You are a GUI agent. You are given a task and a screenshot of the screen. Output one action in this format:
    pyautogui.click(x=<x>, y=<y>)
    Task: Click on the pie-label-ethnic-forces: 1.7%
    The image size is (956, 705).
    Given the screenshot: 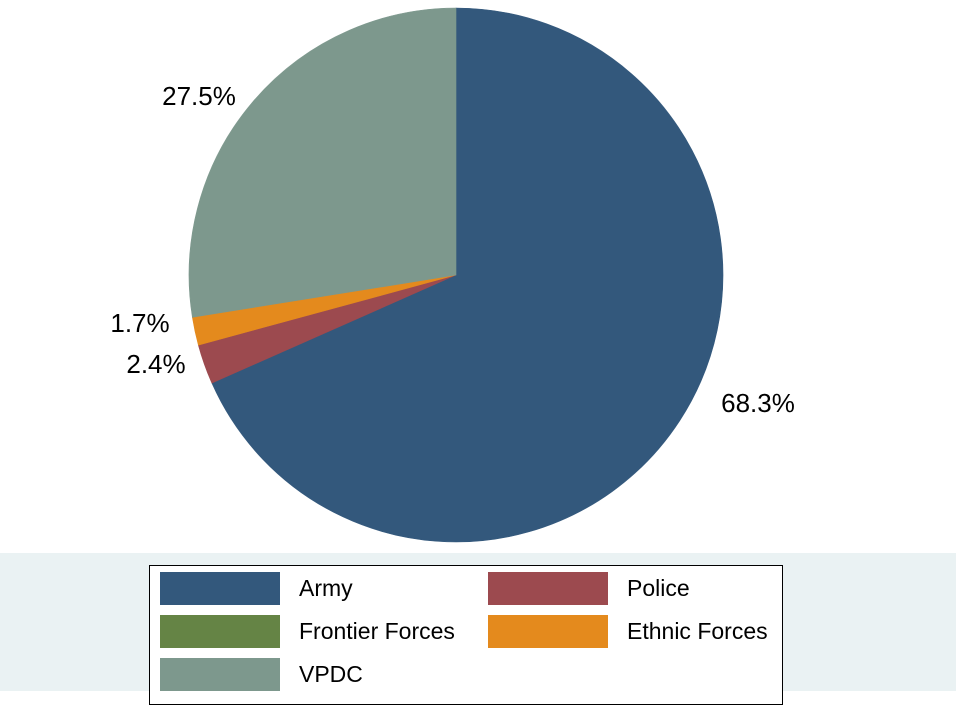 What is the action you would take?
    pyautogui.click(x=139, y=323)
    